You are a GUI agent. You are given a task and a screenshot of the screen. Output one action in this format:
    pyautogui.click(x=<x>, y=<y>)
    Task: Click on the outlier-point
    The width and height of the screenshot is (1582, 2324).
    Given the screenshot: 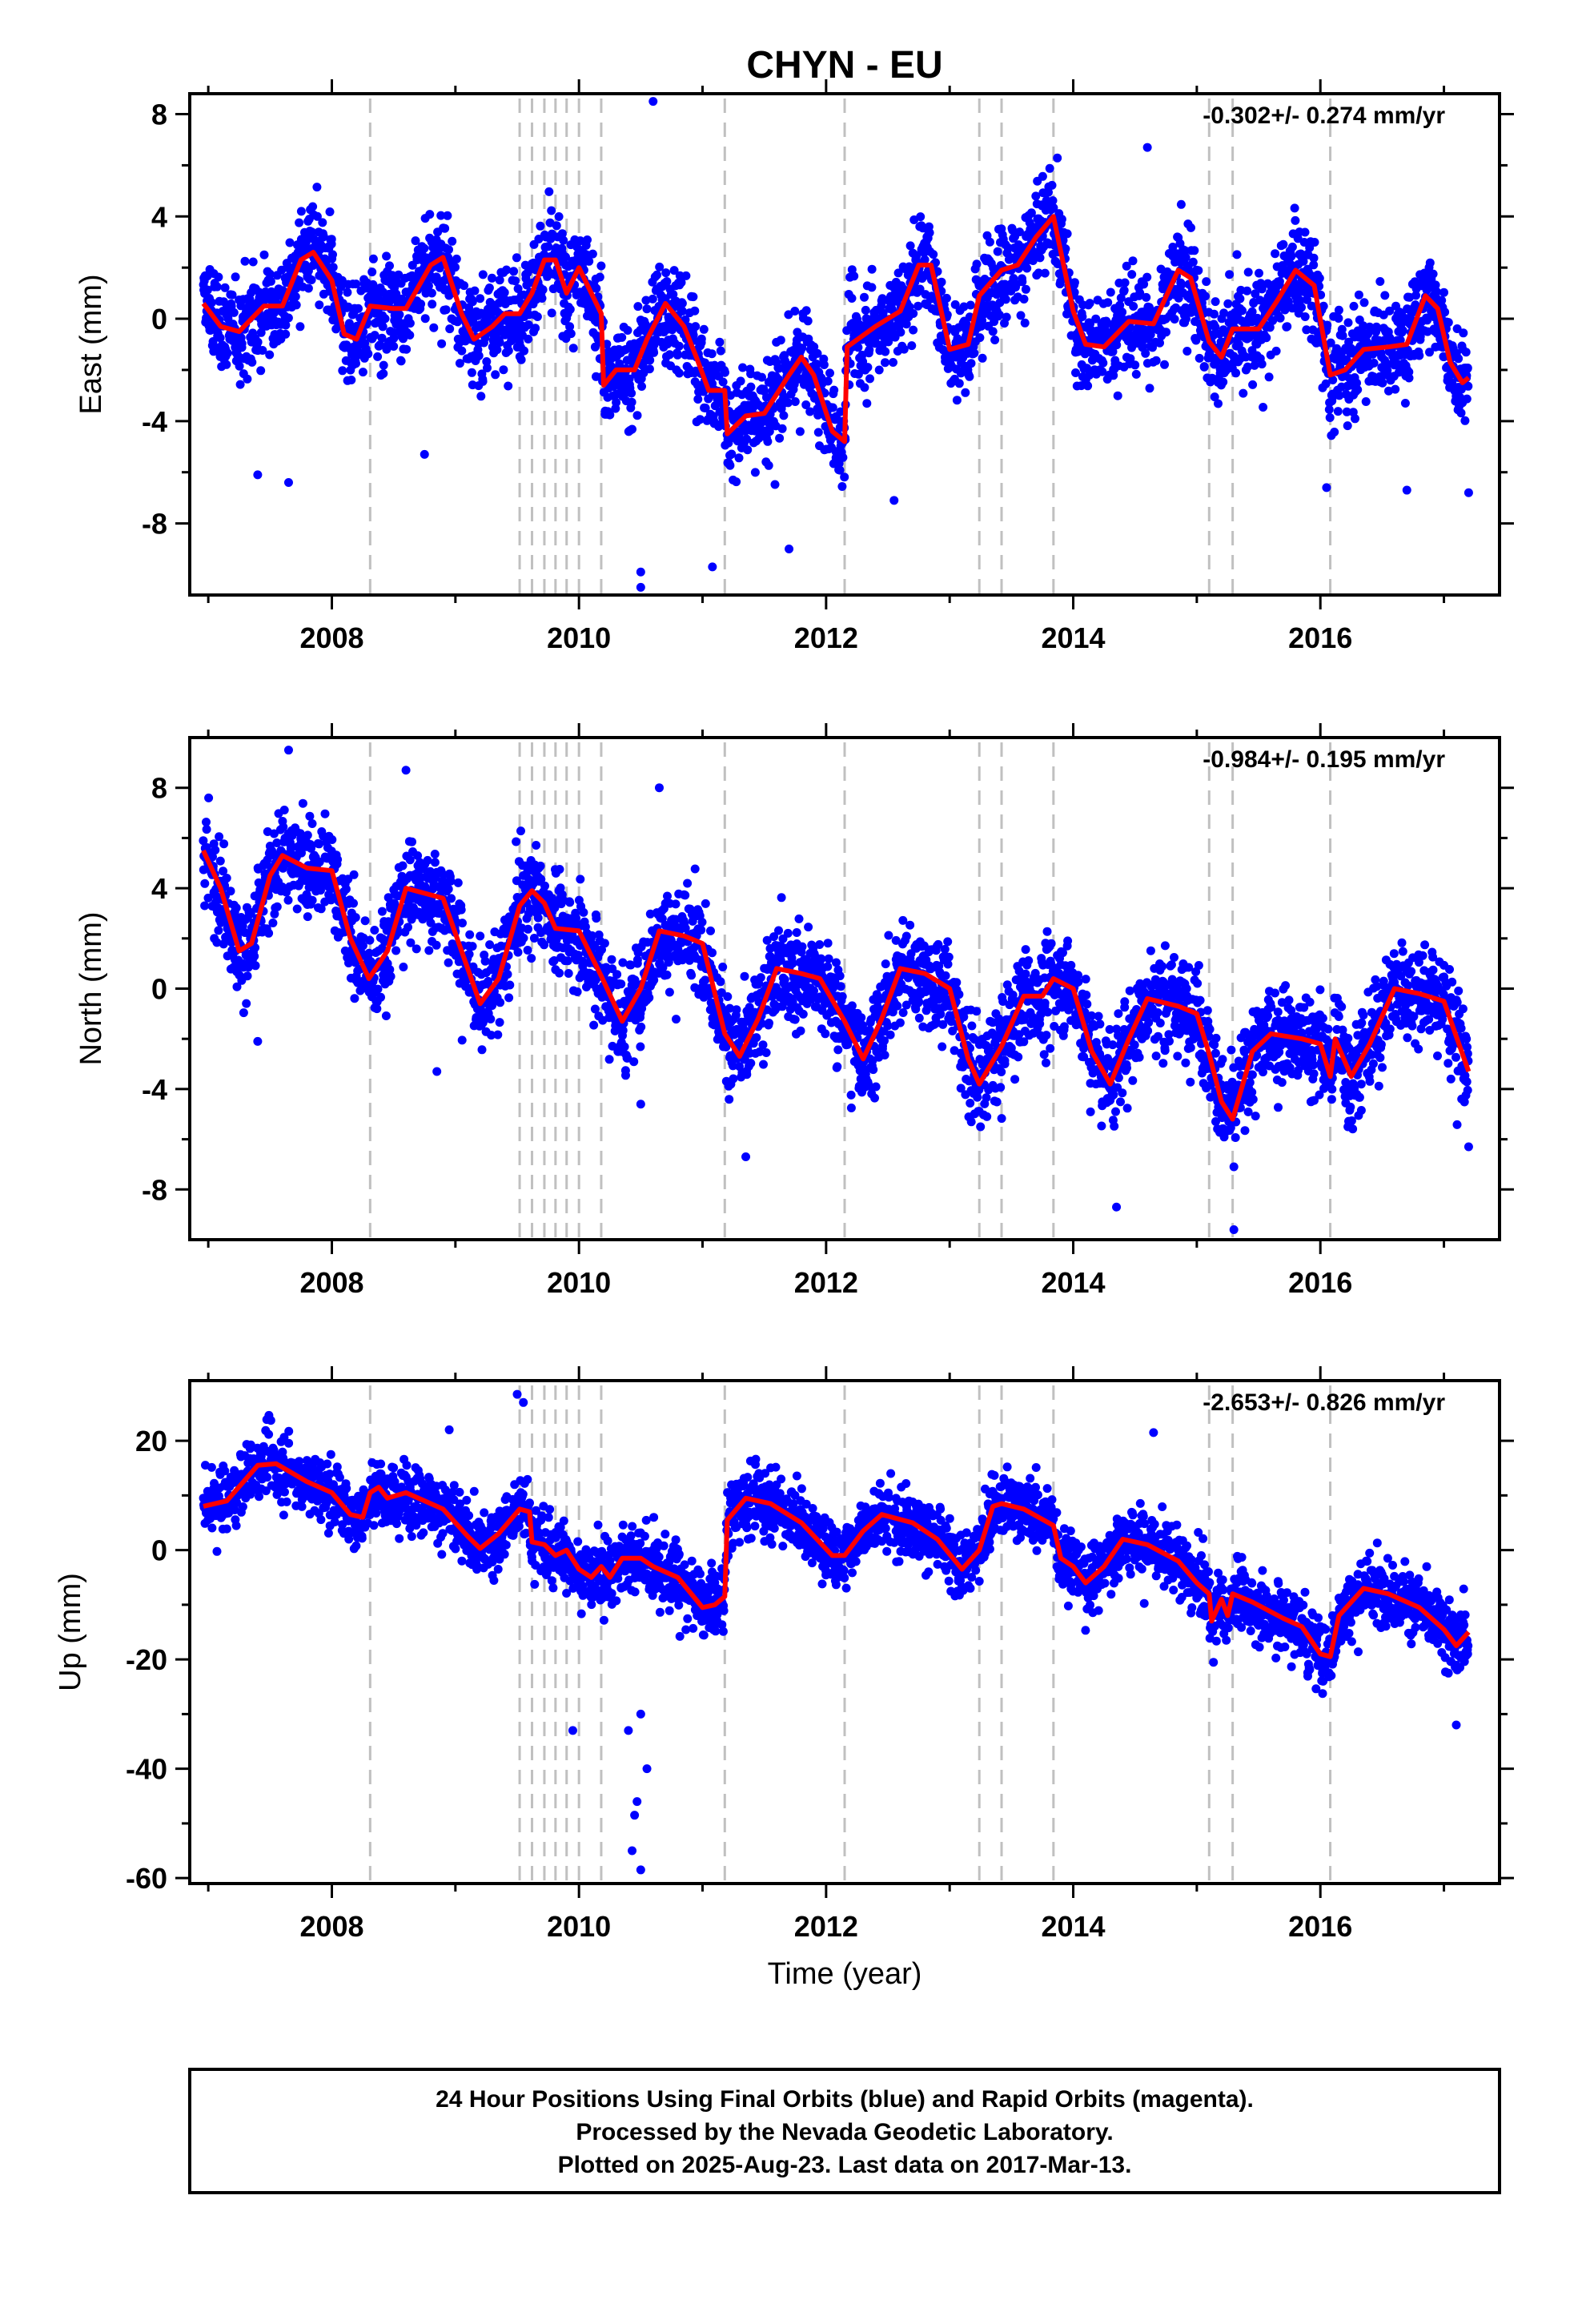 What is the action you would take?
    pyautogui.click(x=894, y=500)
    